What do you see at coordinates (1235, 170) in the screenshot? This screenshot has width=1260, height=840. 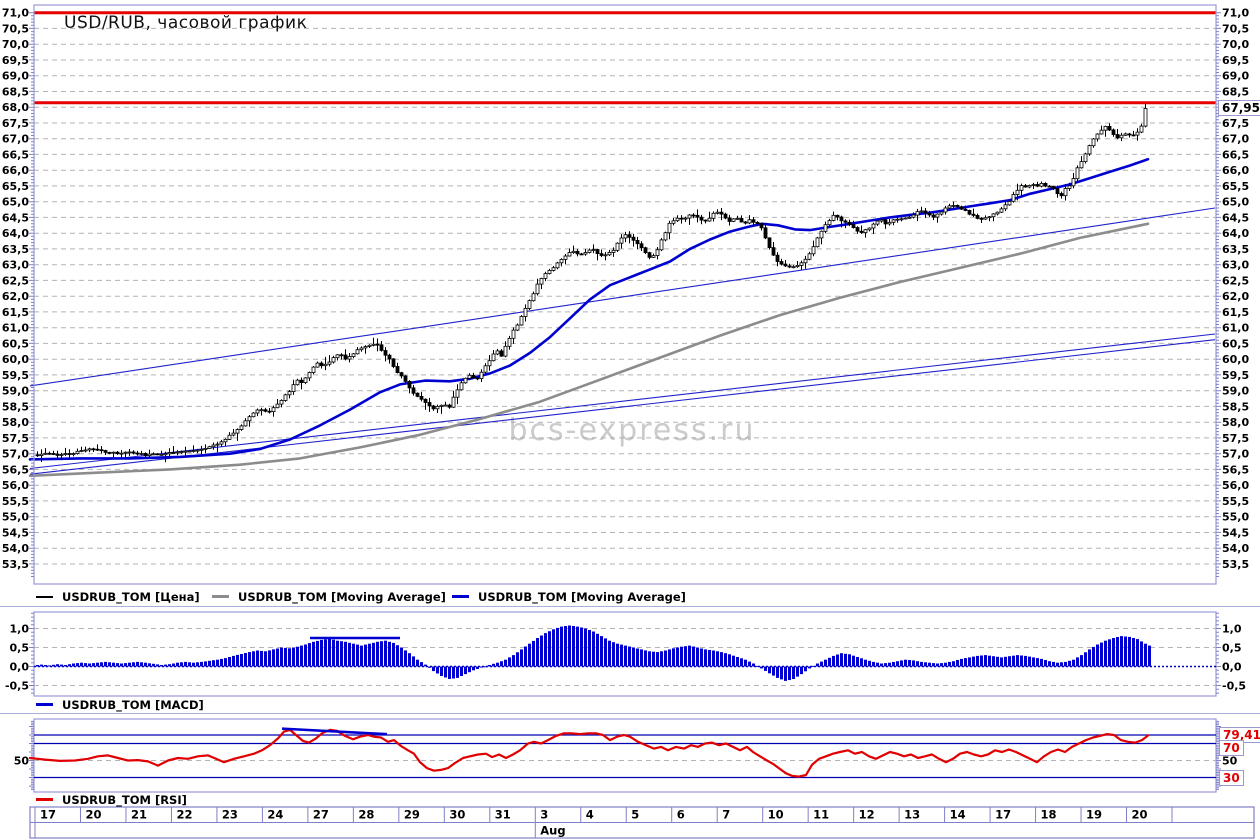 I see `svg-text: 66,0` at bounding box center [1235, 170].